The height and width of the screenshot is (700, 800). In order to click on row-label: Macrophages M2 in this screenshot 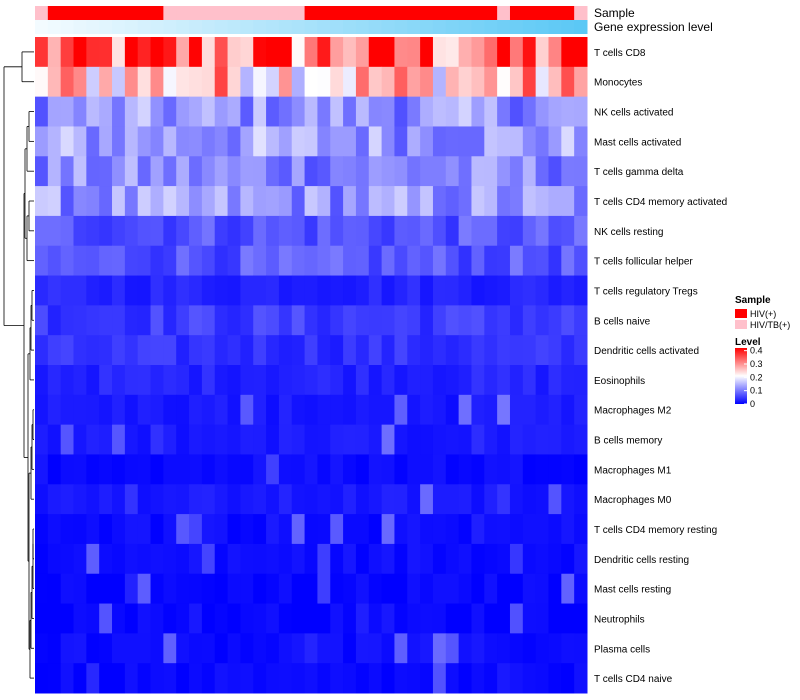, I will do `click(633, 411)`.